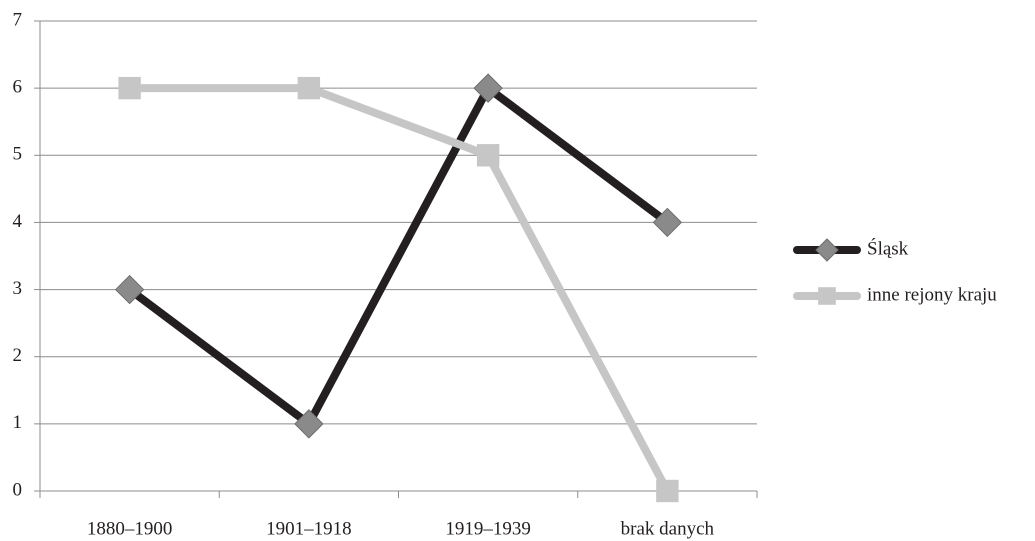 Image resolution: width=1035 pixels, height=541 pixels. I want to click on y-tick-label: 2, so click(18, 355).